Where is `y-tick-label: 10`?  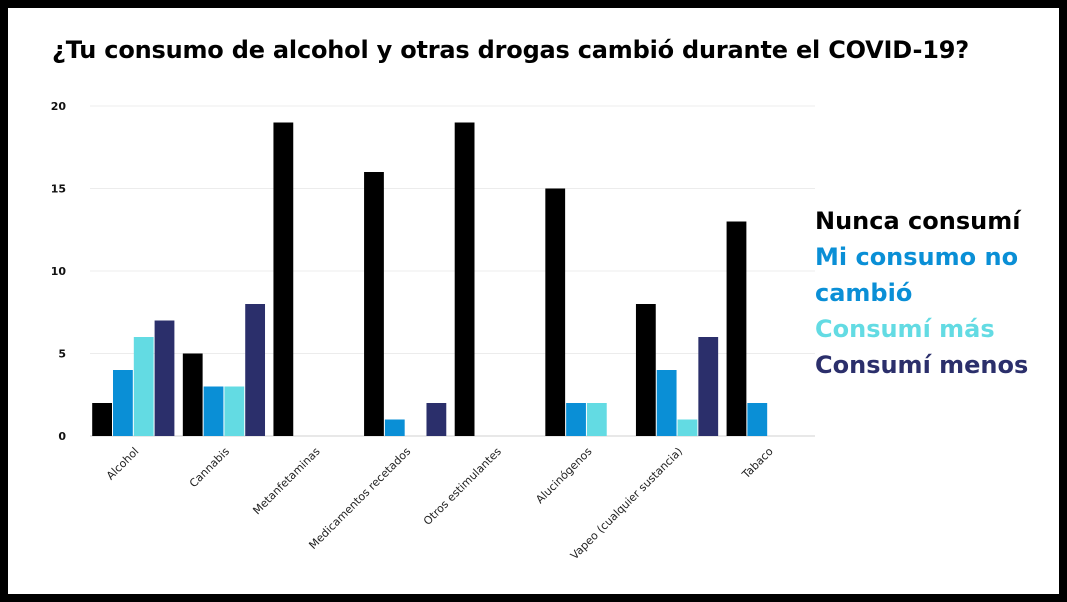 y-tick-label: 10 is located at coordinates (59, 271).